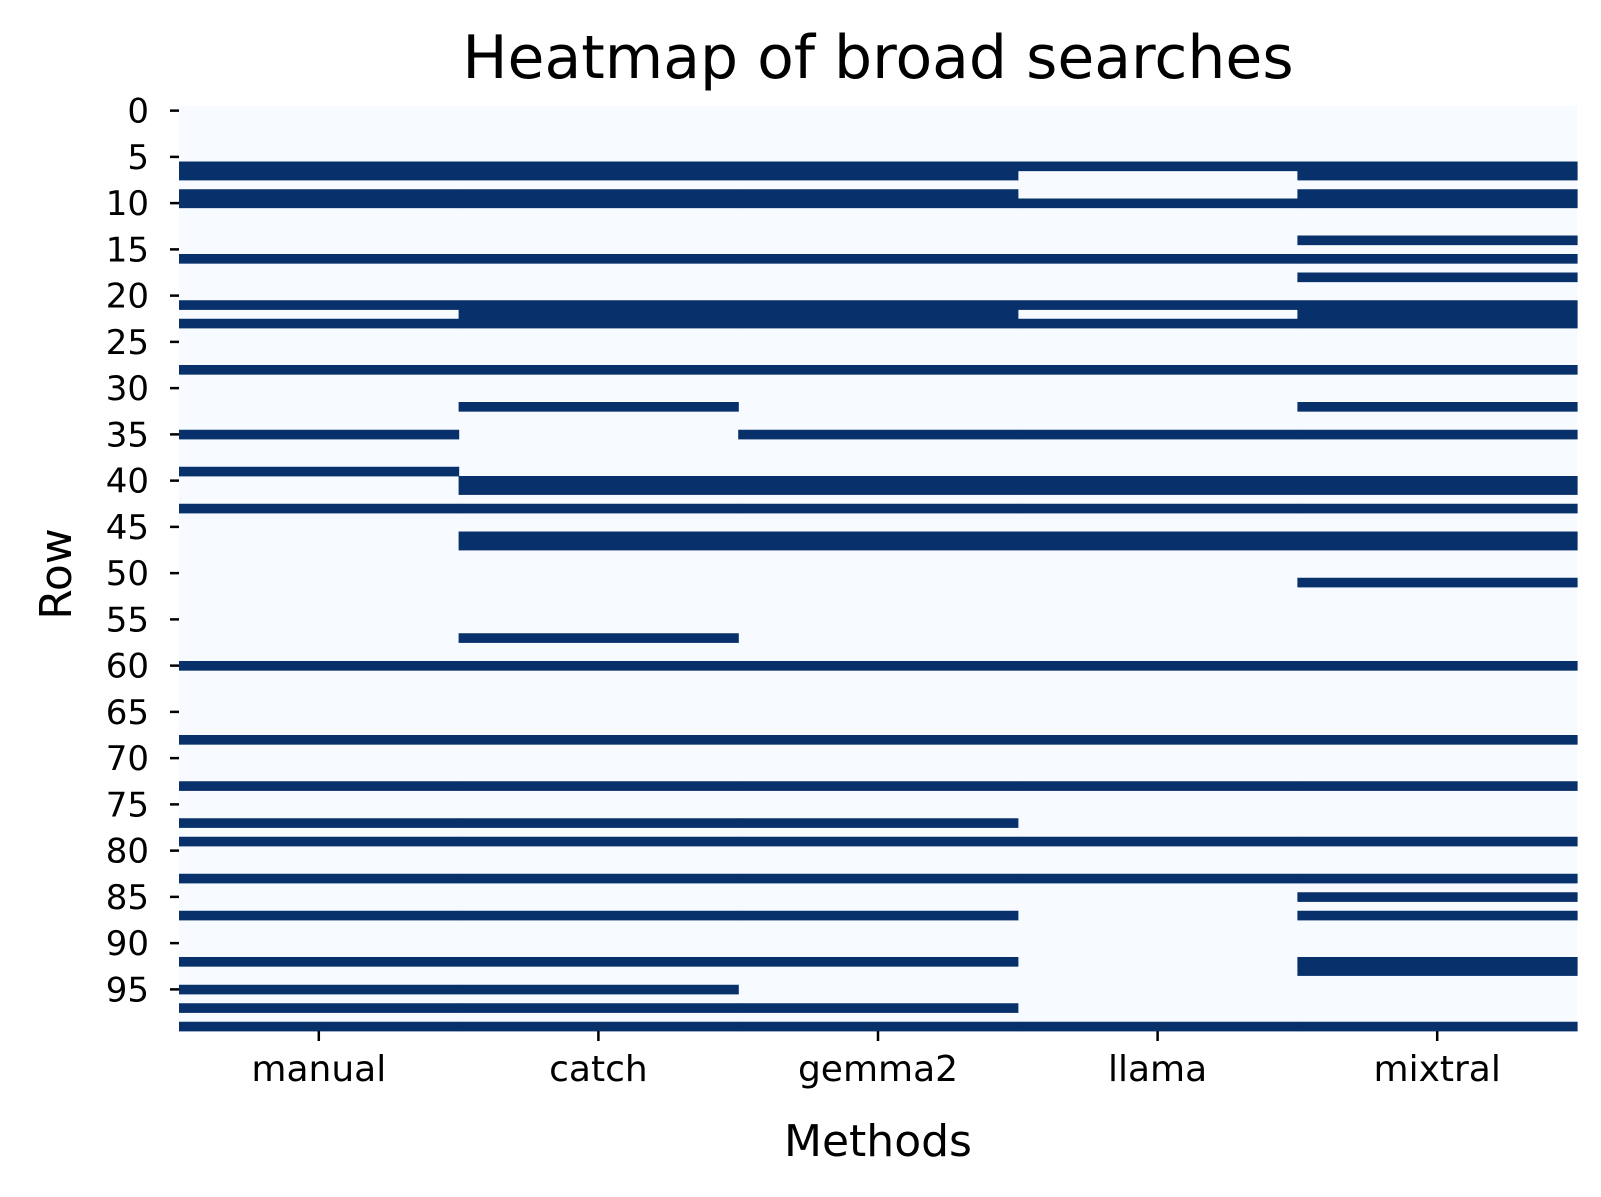 The image size is (1601, 1197). What do you see at coordinates (878, 1141) in the screenshot?
I see `x-axis-label: Methods` at bounding box center [878, 1141].